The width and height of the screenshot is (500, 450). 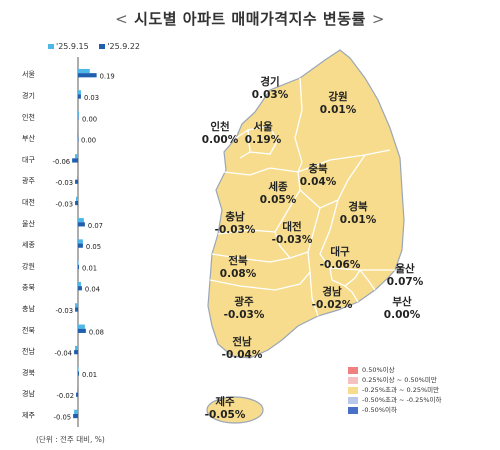 What do you see at coordinates (298, 125) in the screenshot?
I see `border-gyeonggi-gangwon` at bounding box center [298, 125].